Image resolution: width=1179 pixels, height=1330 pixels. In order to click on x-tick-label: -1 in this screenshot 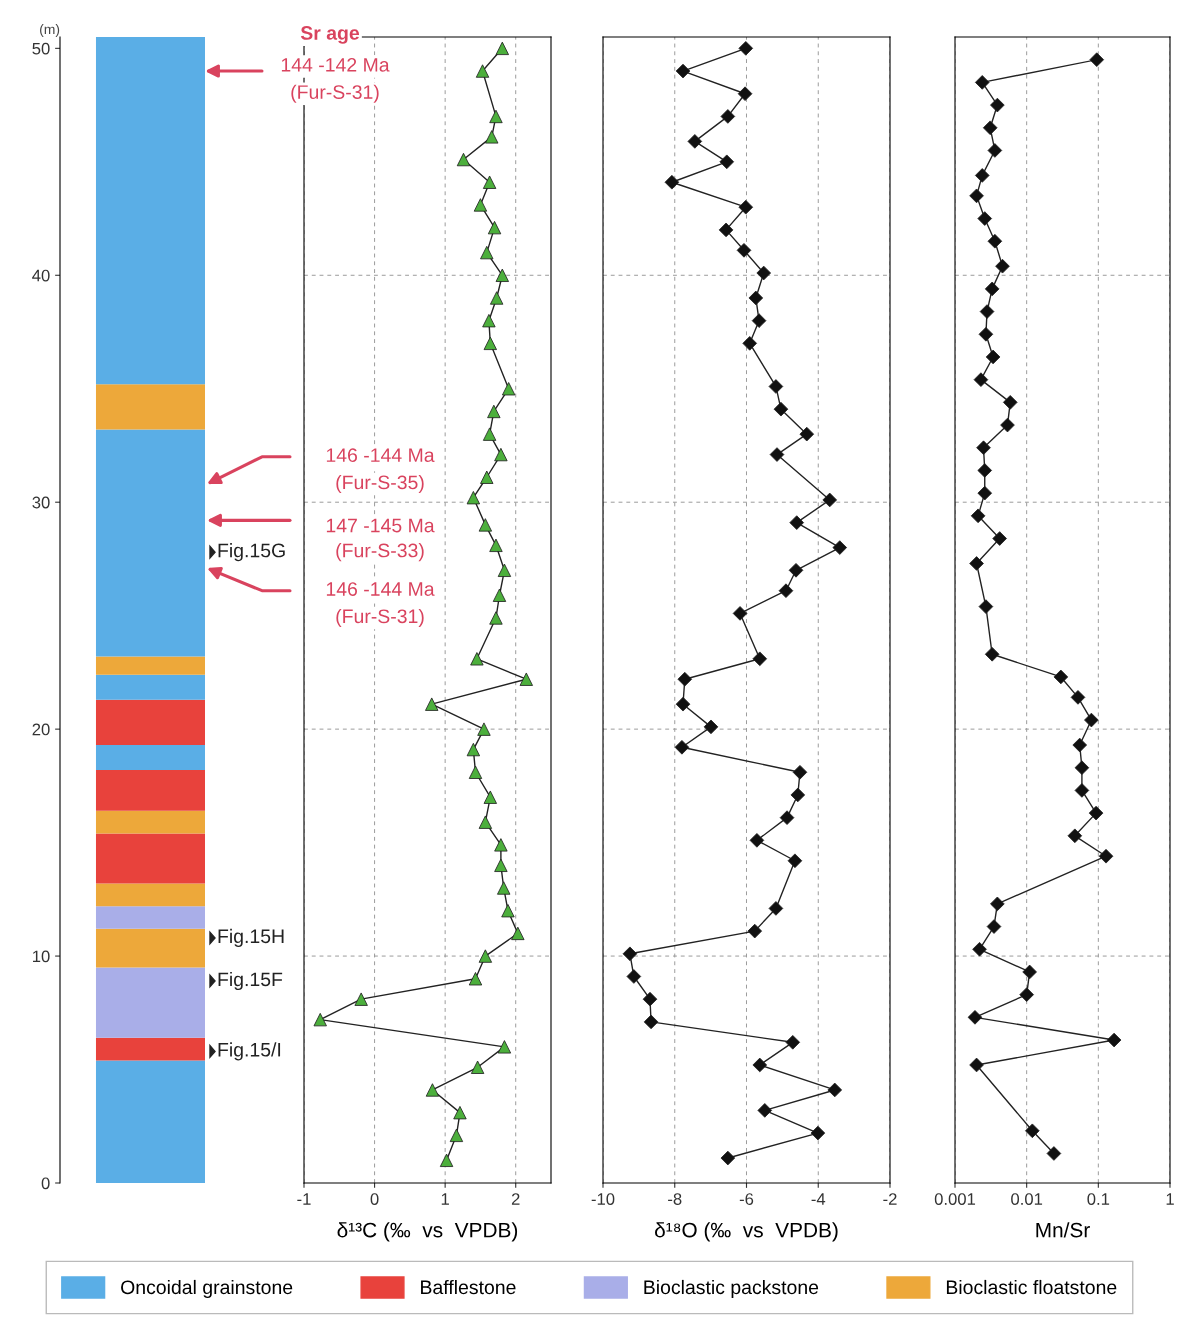, I will do `click(304, 1199)`.